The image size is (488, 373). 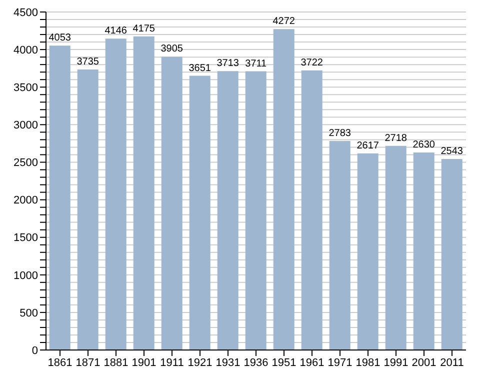 What do you see at coordinates (200, 362) in the screenshot?
I see `x-tick-label: 1921` at bounding box center [200, 362].